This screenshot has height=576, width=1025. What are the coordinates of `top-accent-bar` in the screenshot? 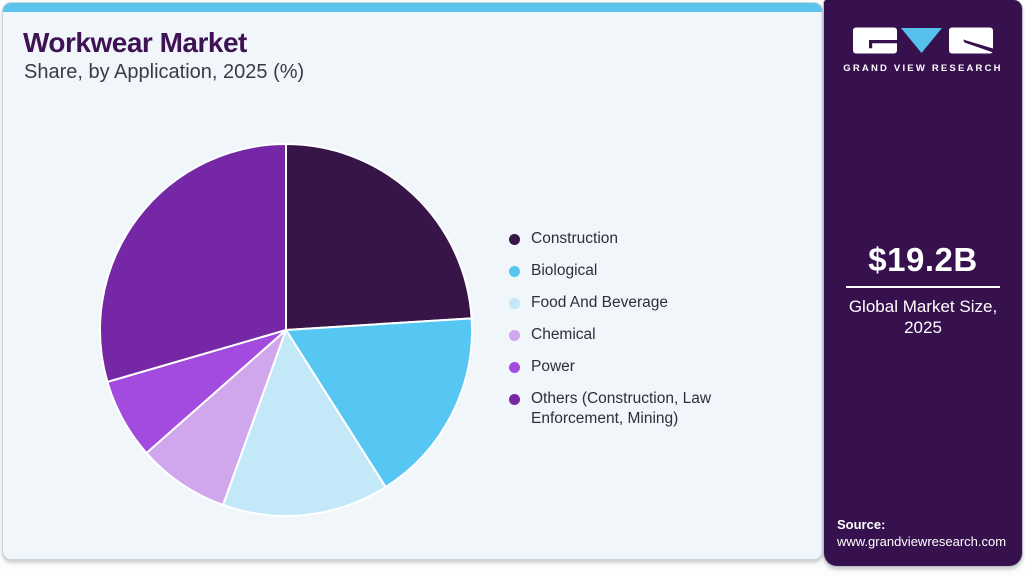 It's located at (412, 7).